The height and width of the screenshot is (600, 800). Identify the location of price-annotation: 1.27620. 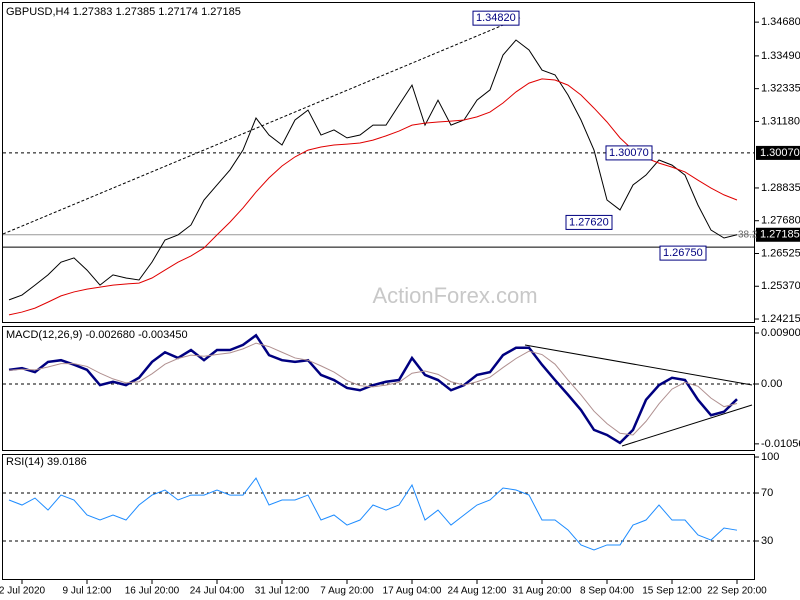
(589, 222).